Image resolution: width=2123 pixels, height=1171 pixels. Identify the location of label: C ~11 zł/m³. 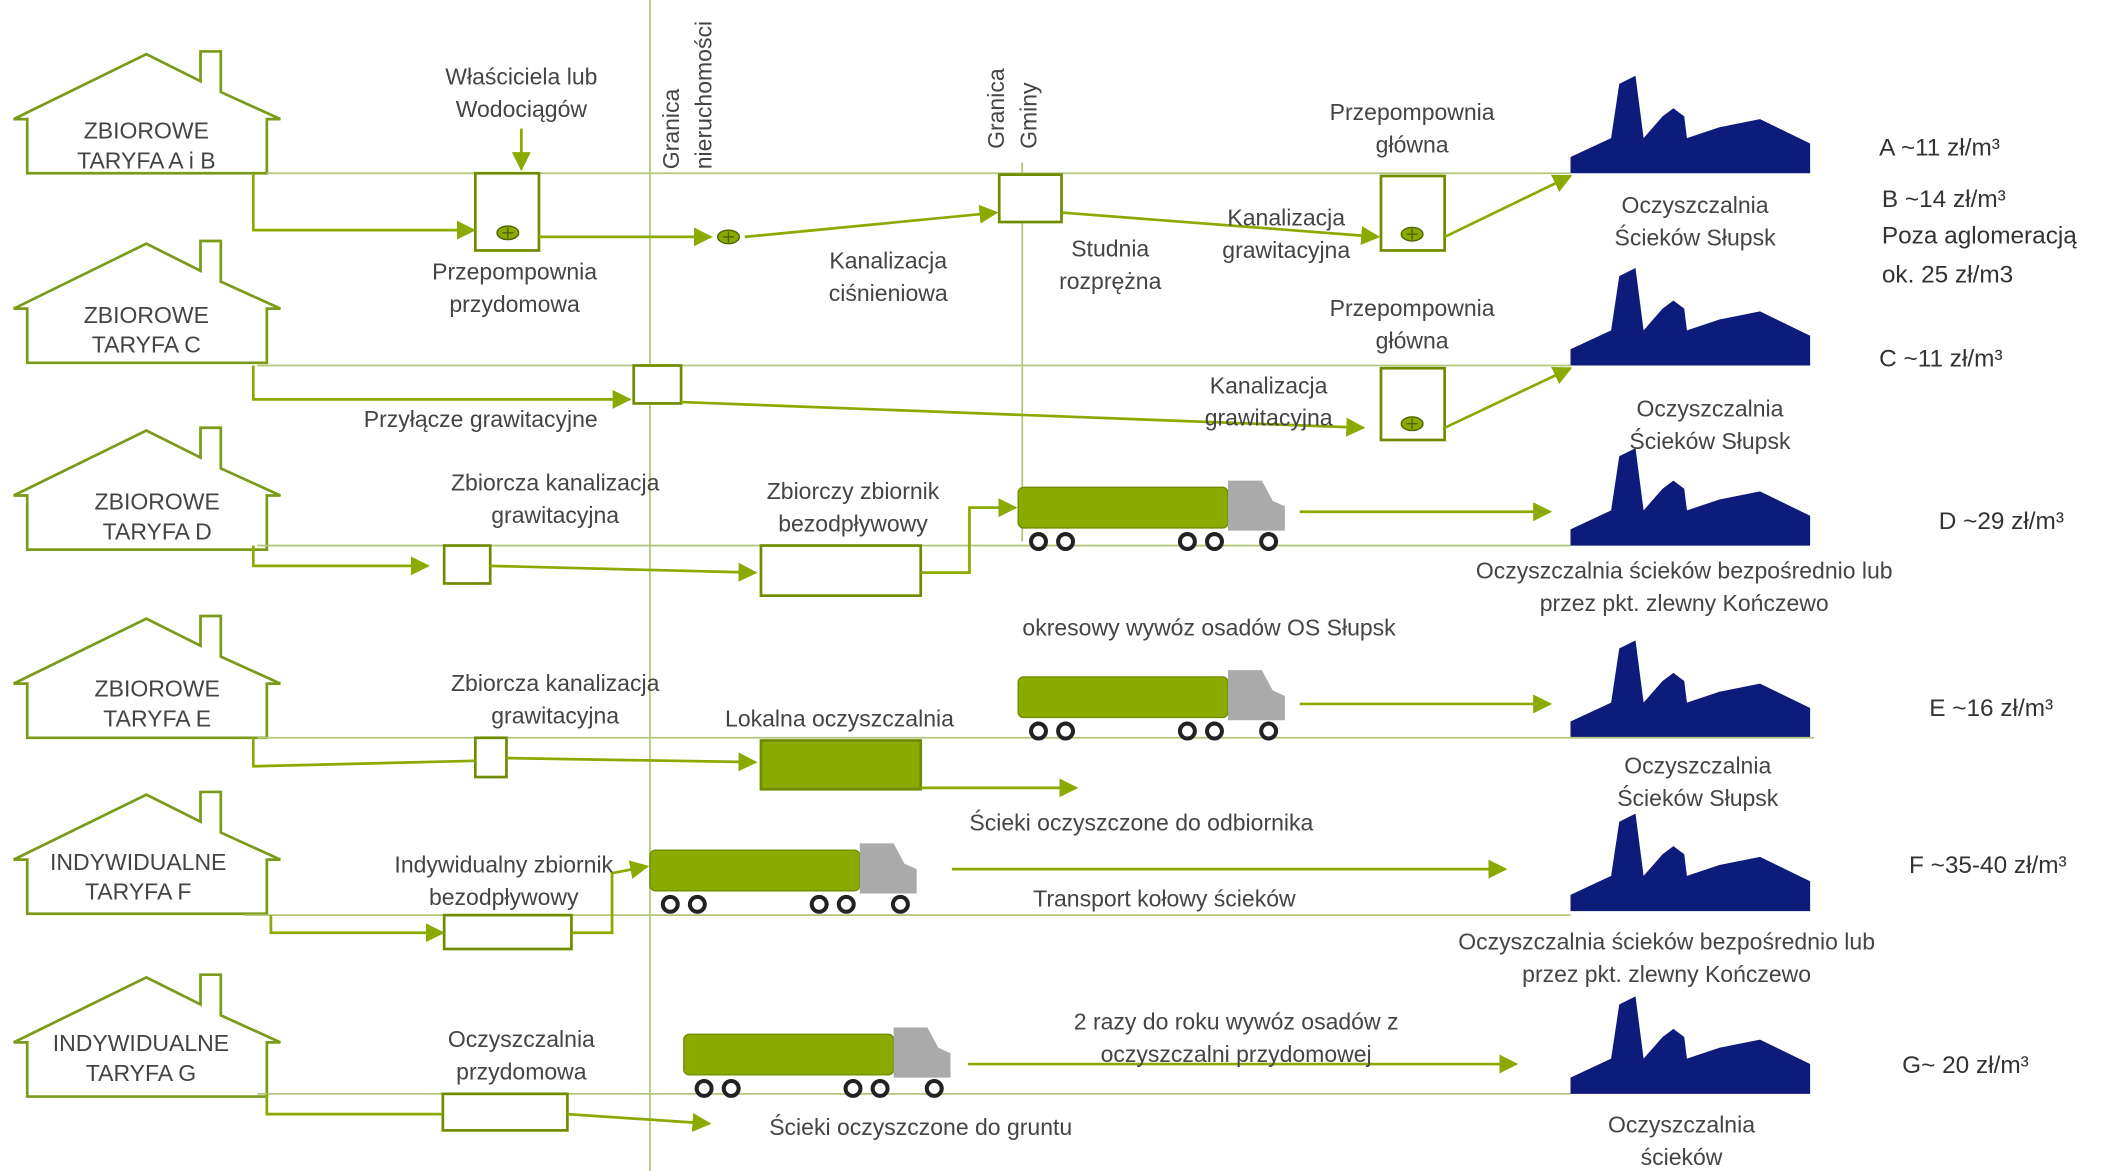
(1940, 359).